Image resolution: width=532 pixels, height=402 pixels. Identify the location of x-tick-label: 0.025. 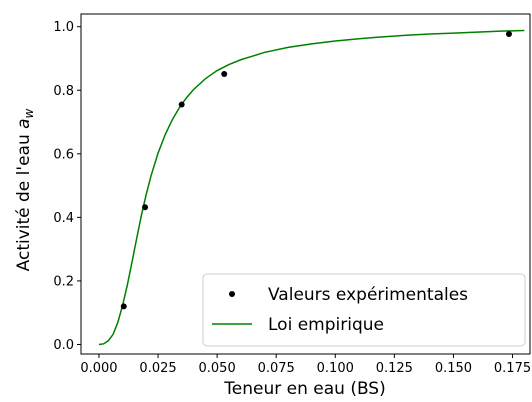
(157, 368).